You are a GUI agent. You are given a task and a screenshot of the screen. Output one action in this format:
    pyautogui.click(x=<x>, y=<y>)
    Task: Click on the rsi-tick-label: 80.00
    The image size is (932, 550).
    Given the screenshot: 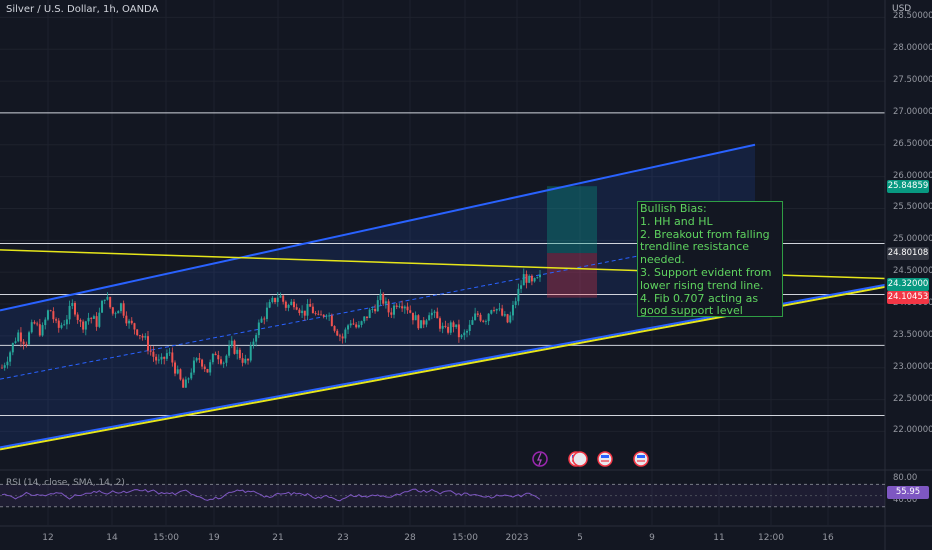 What is the action you would take?
    pyautogui.click(x=905, y=477)
    